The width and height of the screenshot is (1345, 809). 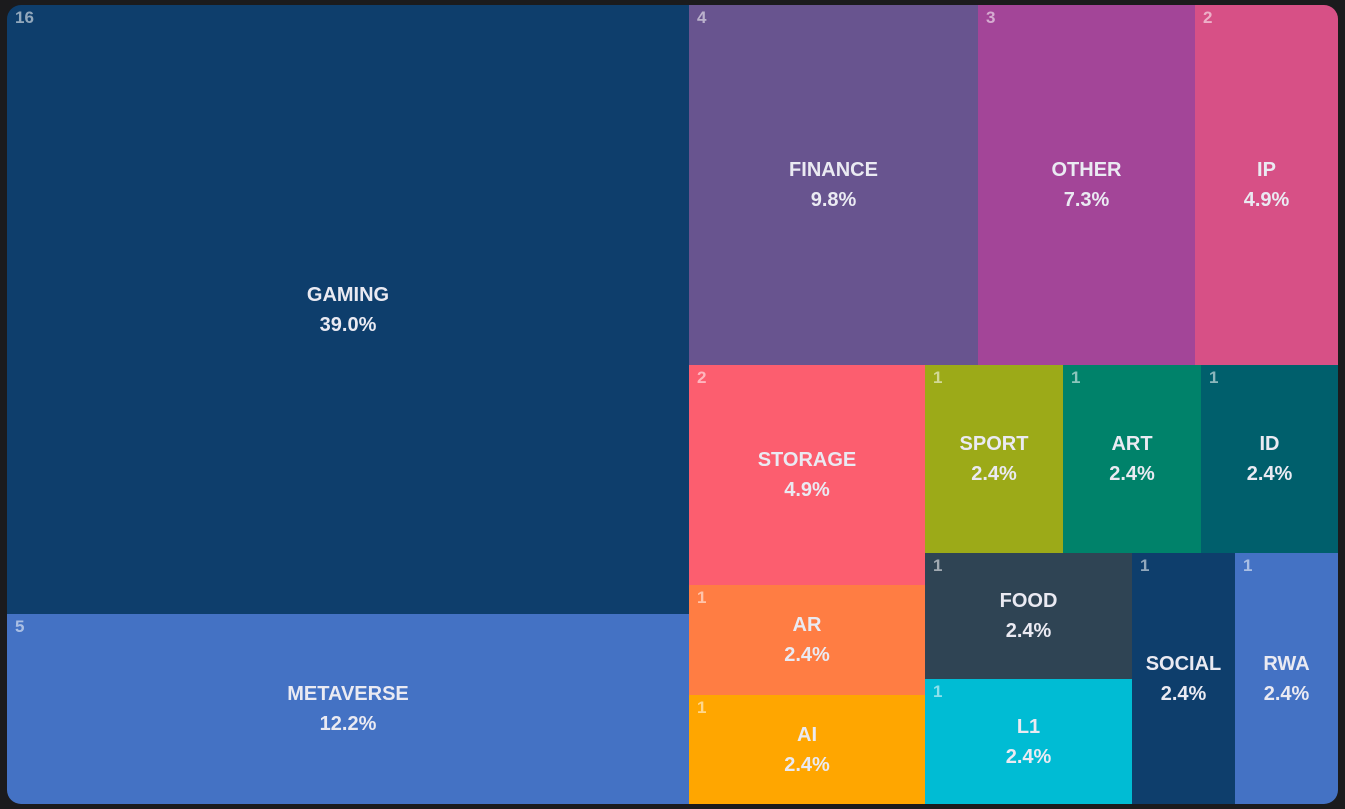 I want to click on cell-count-sport: 1, so click(x=938, y=377).